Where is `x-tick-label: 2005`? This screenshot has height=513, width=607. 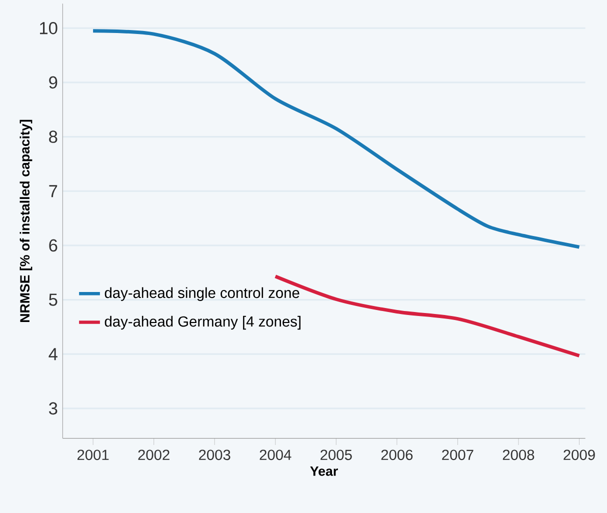
x-tick-label: 2005 is located at coordinates (336, 455).